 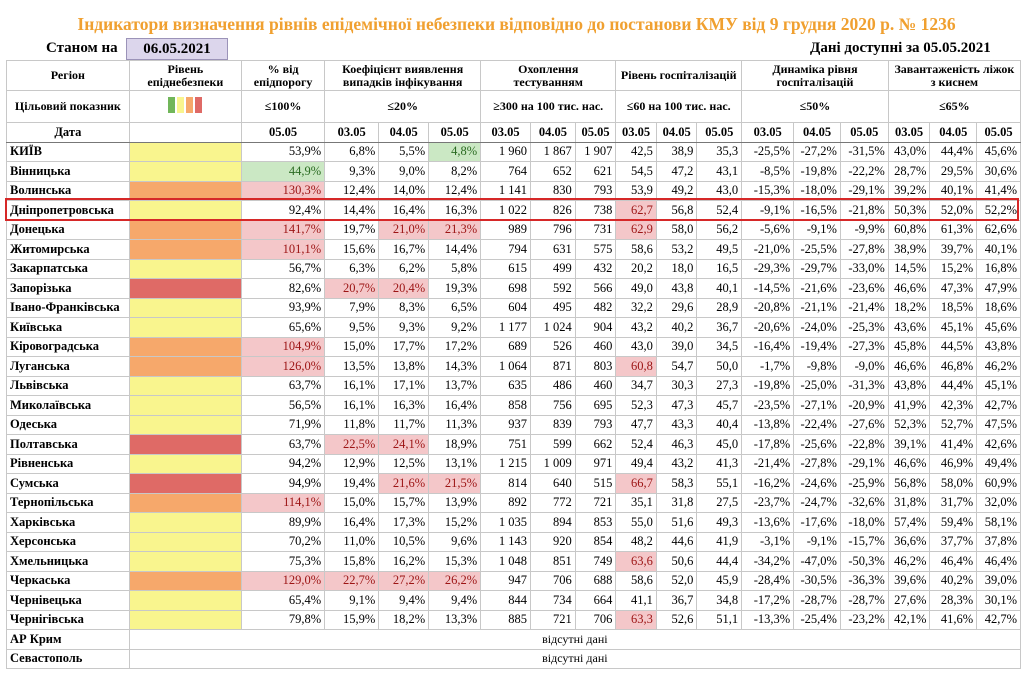 I want to click on pct-threshold-cell: 93,9%, so click(x=283, y=307).